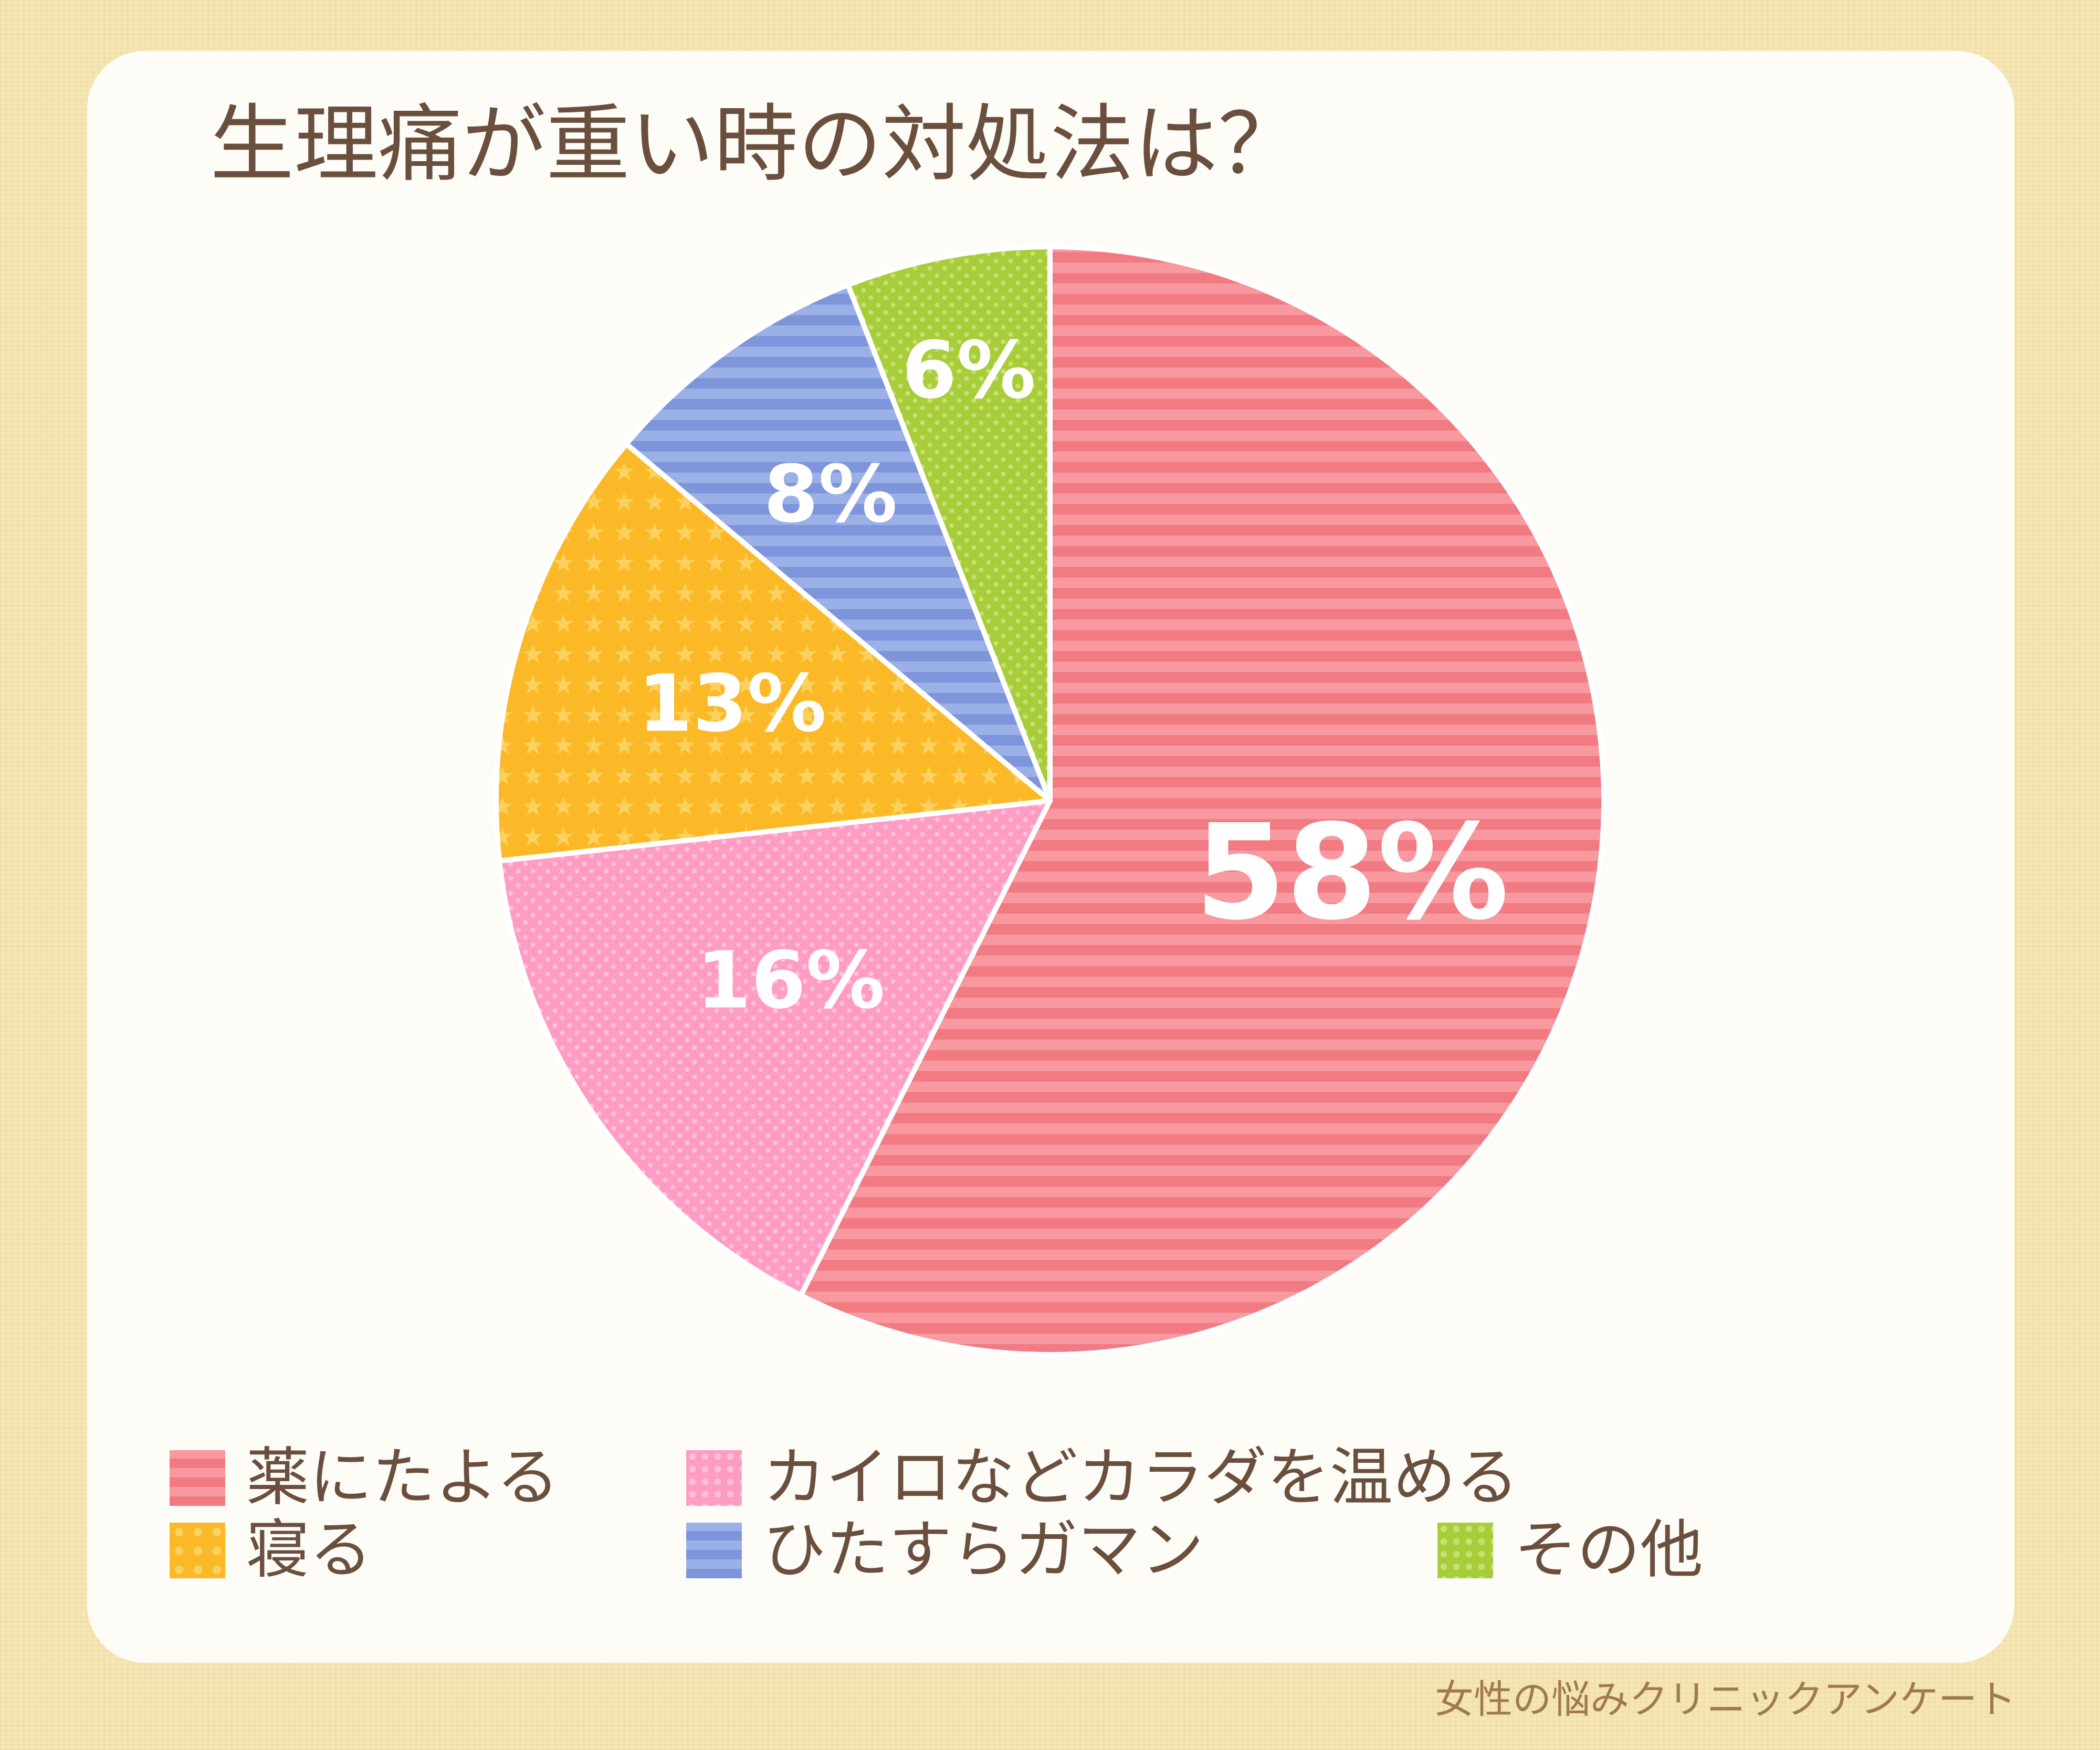  Describe the element at coordinates (983, 1550) in the screenshot. I see `legend-label-endure: ひたすらガマン` at that location.